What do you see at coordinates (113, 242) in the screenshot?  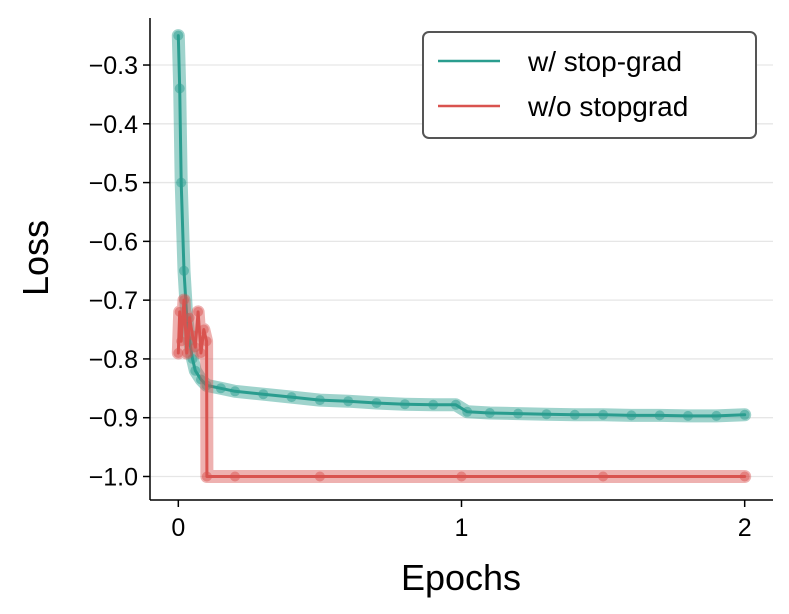 I see `y-tick-label: −0.6` at bounding box center [113, 242].